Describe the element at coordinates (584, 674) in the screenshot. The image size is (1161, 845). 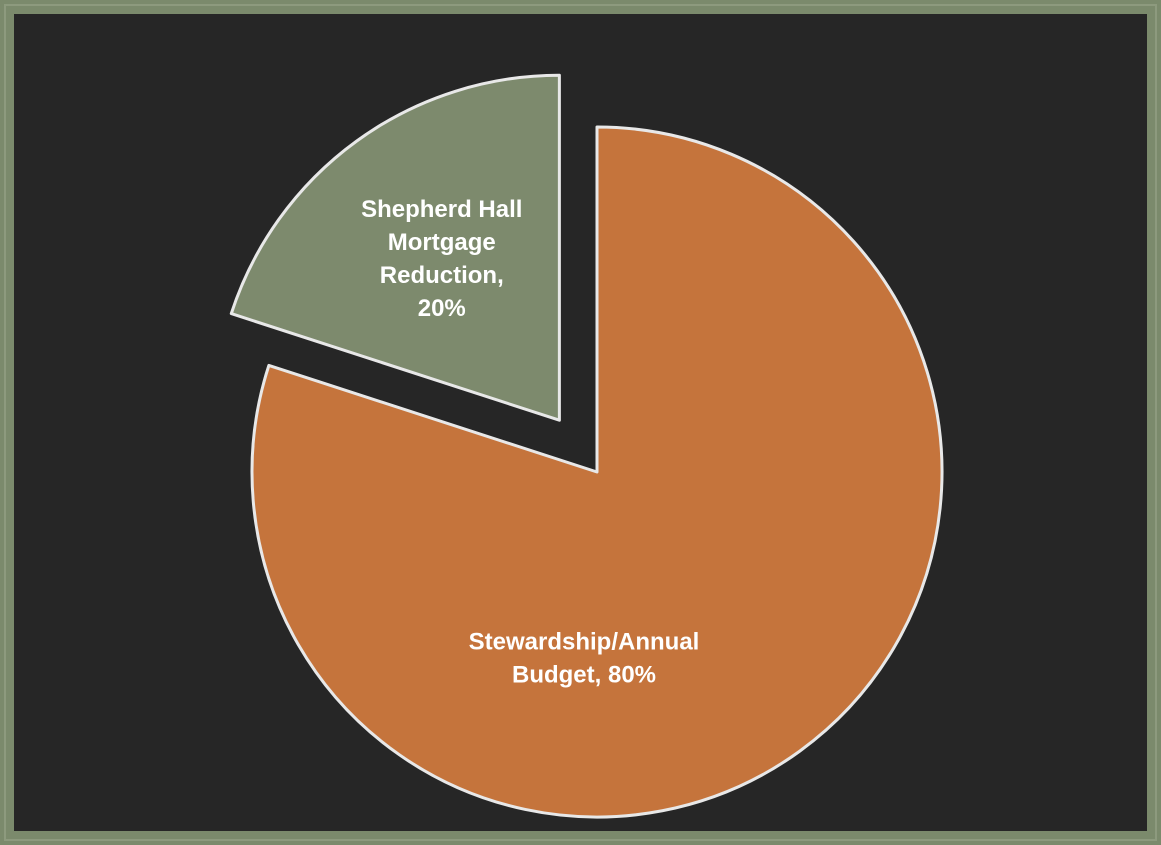
I see `slice-label-1-line-1: Budget, 80%` at that location.